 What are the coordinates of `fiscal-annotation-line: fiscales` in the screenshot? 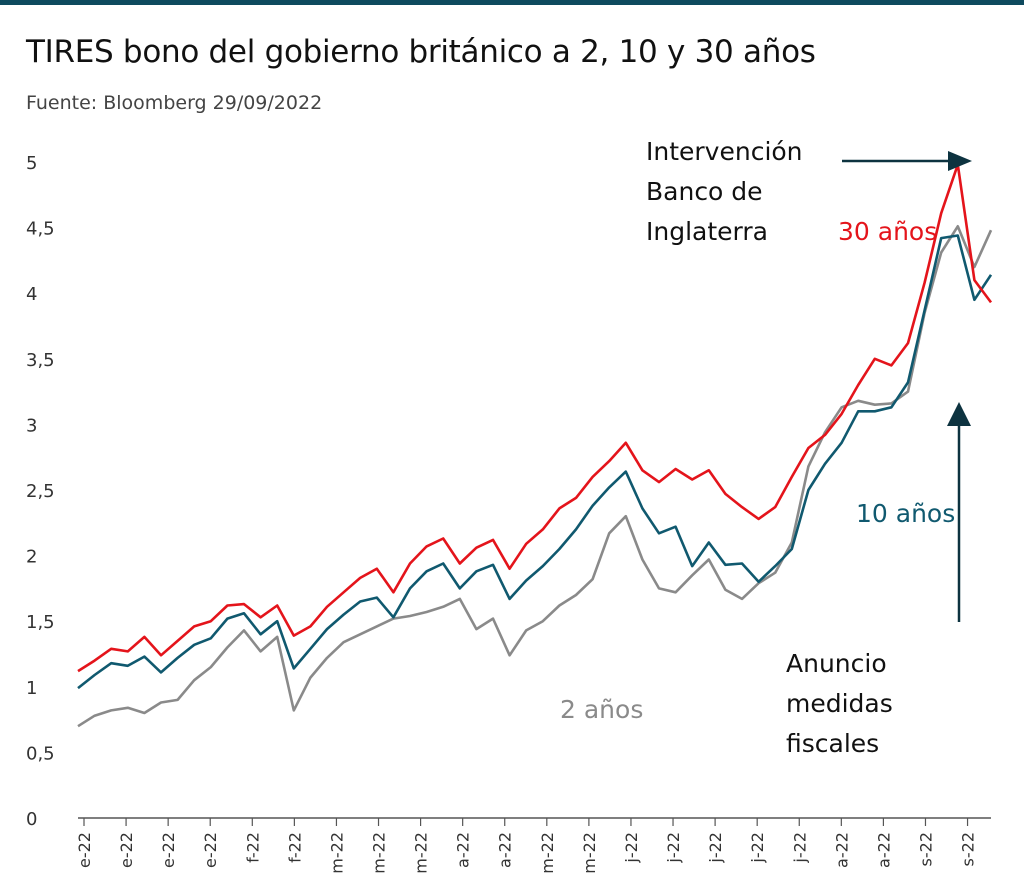 It's located at (832, 743).